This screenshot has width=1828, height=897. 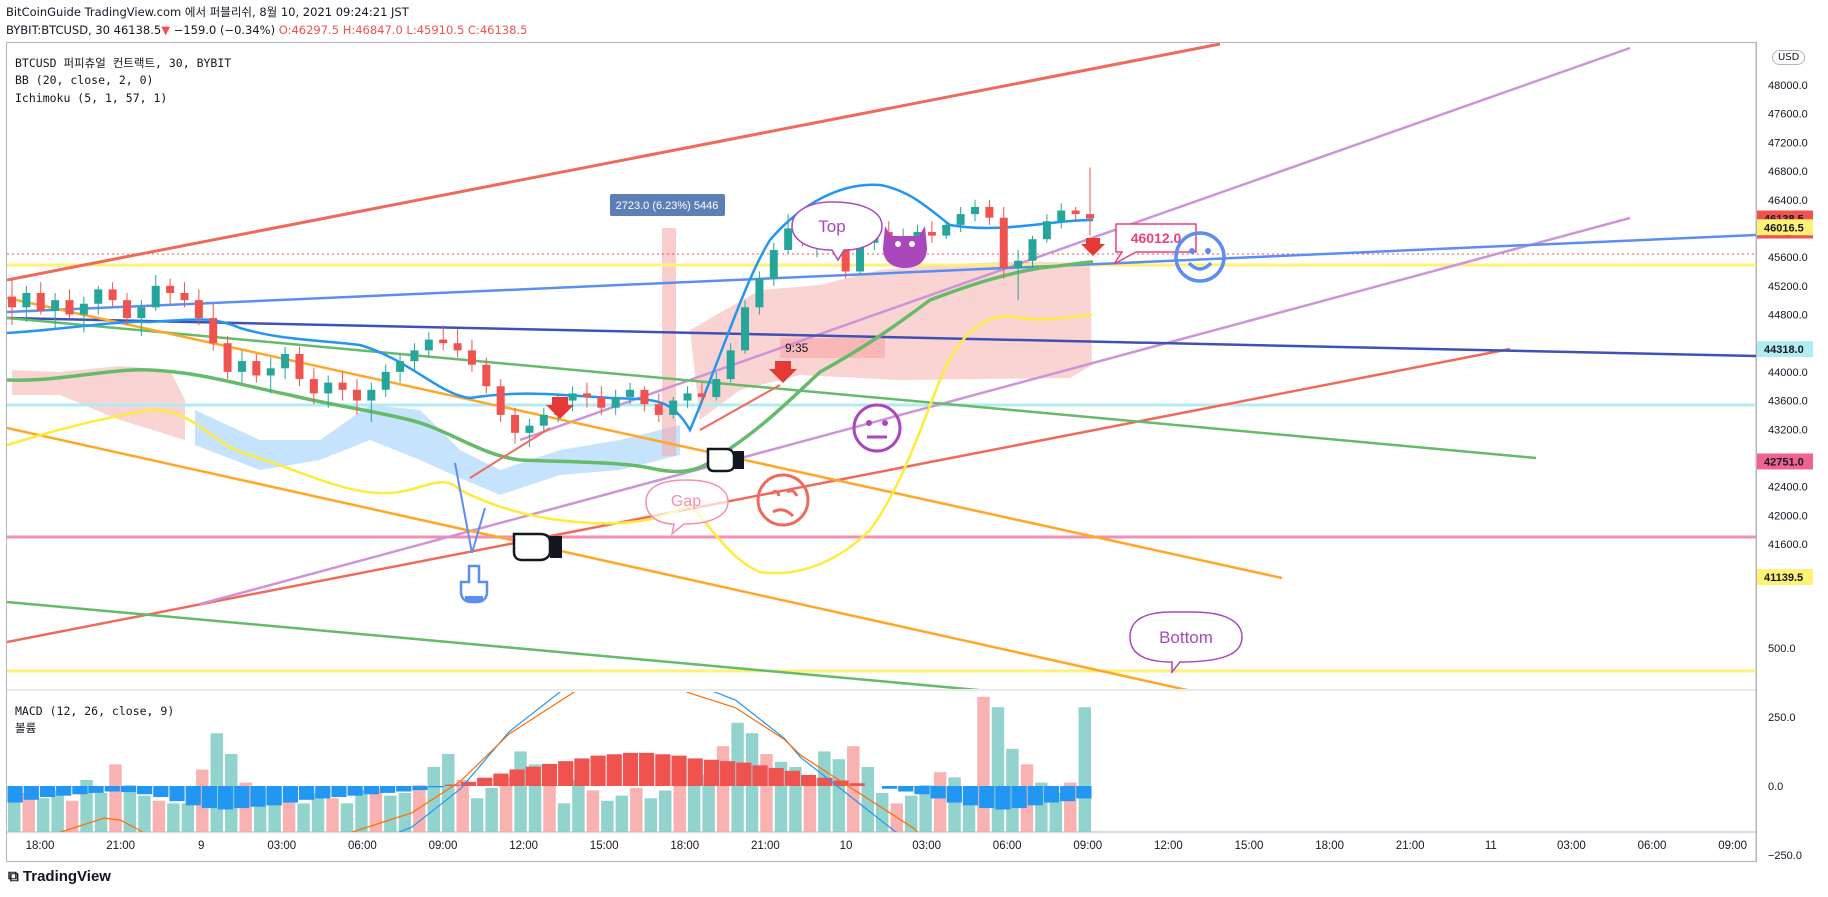 I want to click on callout-price: 46012.0, so click(x=1155, y=244).